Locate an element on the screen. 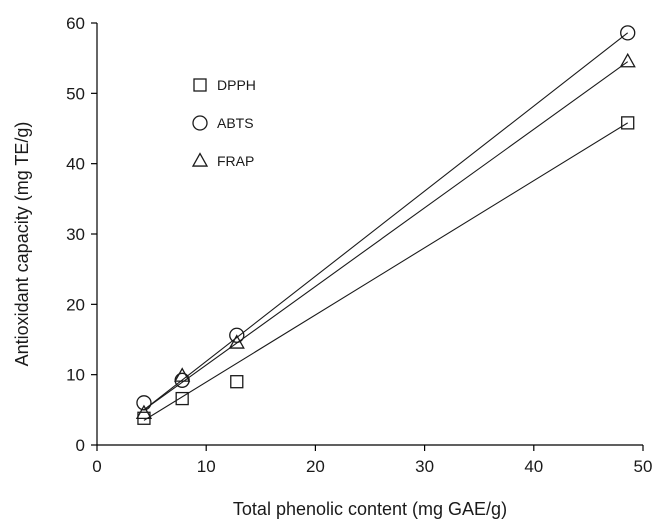  legend: DPPH ABTS FRAP is located at coordinates (223, 123).